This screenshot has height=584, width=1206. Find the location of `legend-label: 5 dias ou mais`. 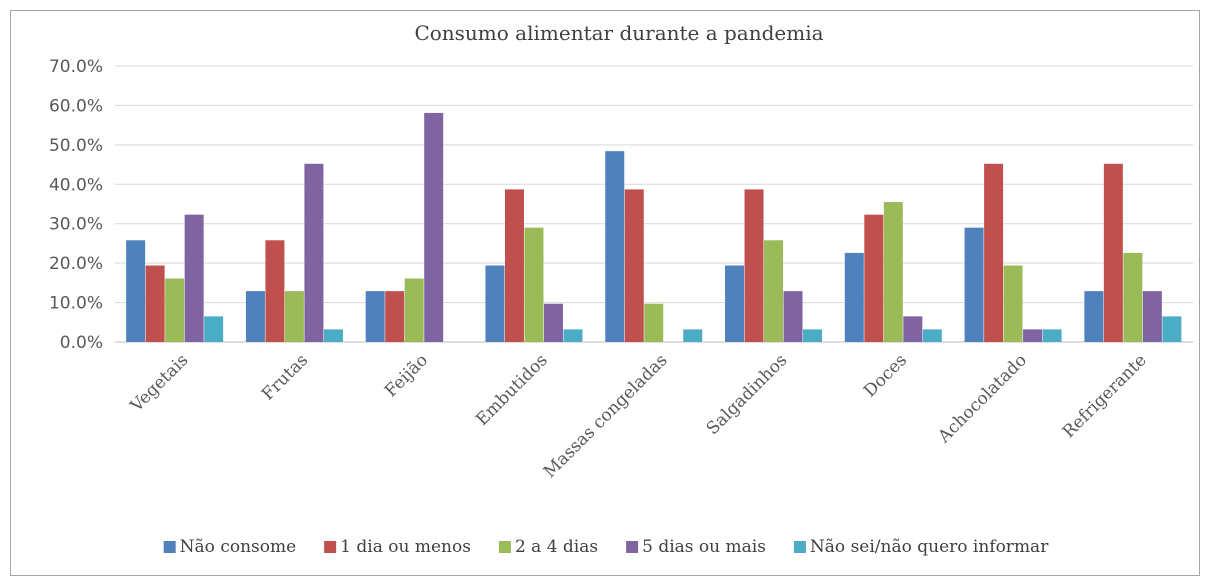

legend-label: 5 dias ou mais is located at coordinates (704, 547).